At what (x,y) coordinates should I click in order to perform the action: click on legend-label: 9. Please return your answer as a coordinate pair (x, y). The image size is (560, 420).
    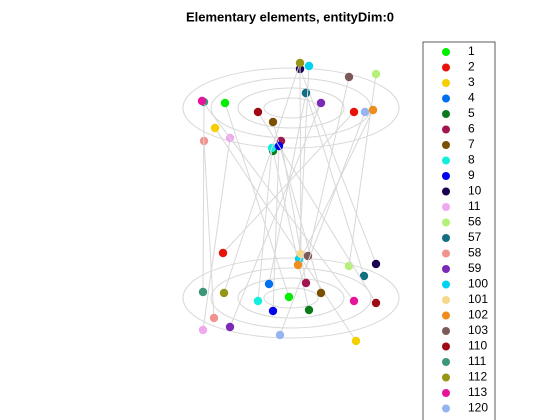
    Looking at the image, I should click on (471, 175).